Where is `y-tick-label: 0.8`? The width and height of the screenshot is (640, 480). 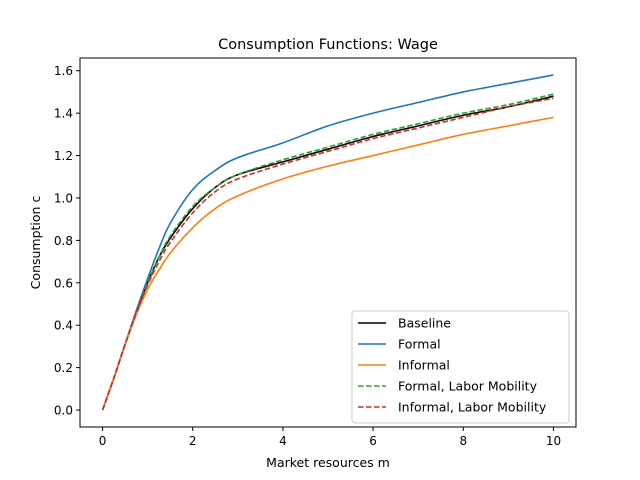 y-tick-label: 0.8 is located at coordinates (63, 241).